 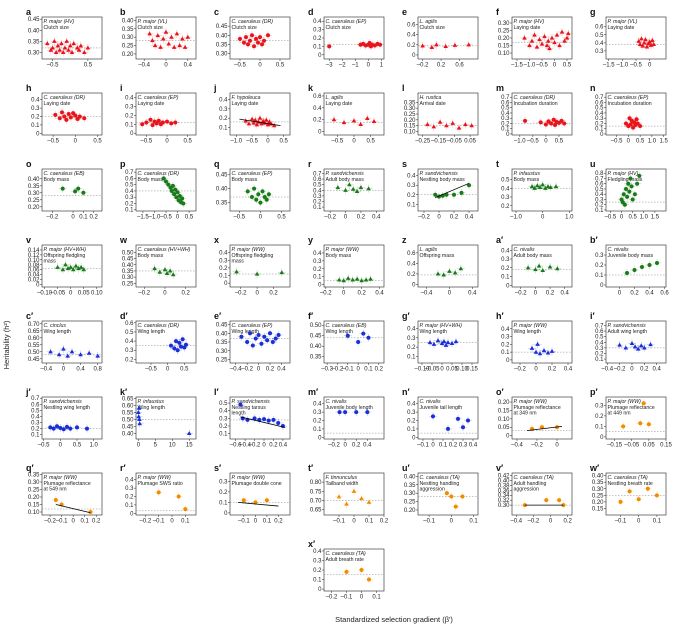 What do you see at coordinates (422, 370) in the screenshot?
I see `x-tick-label: –0.10` at bounding box center [422, 370].